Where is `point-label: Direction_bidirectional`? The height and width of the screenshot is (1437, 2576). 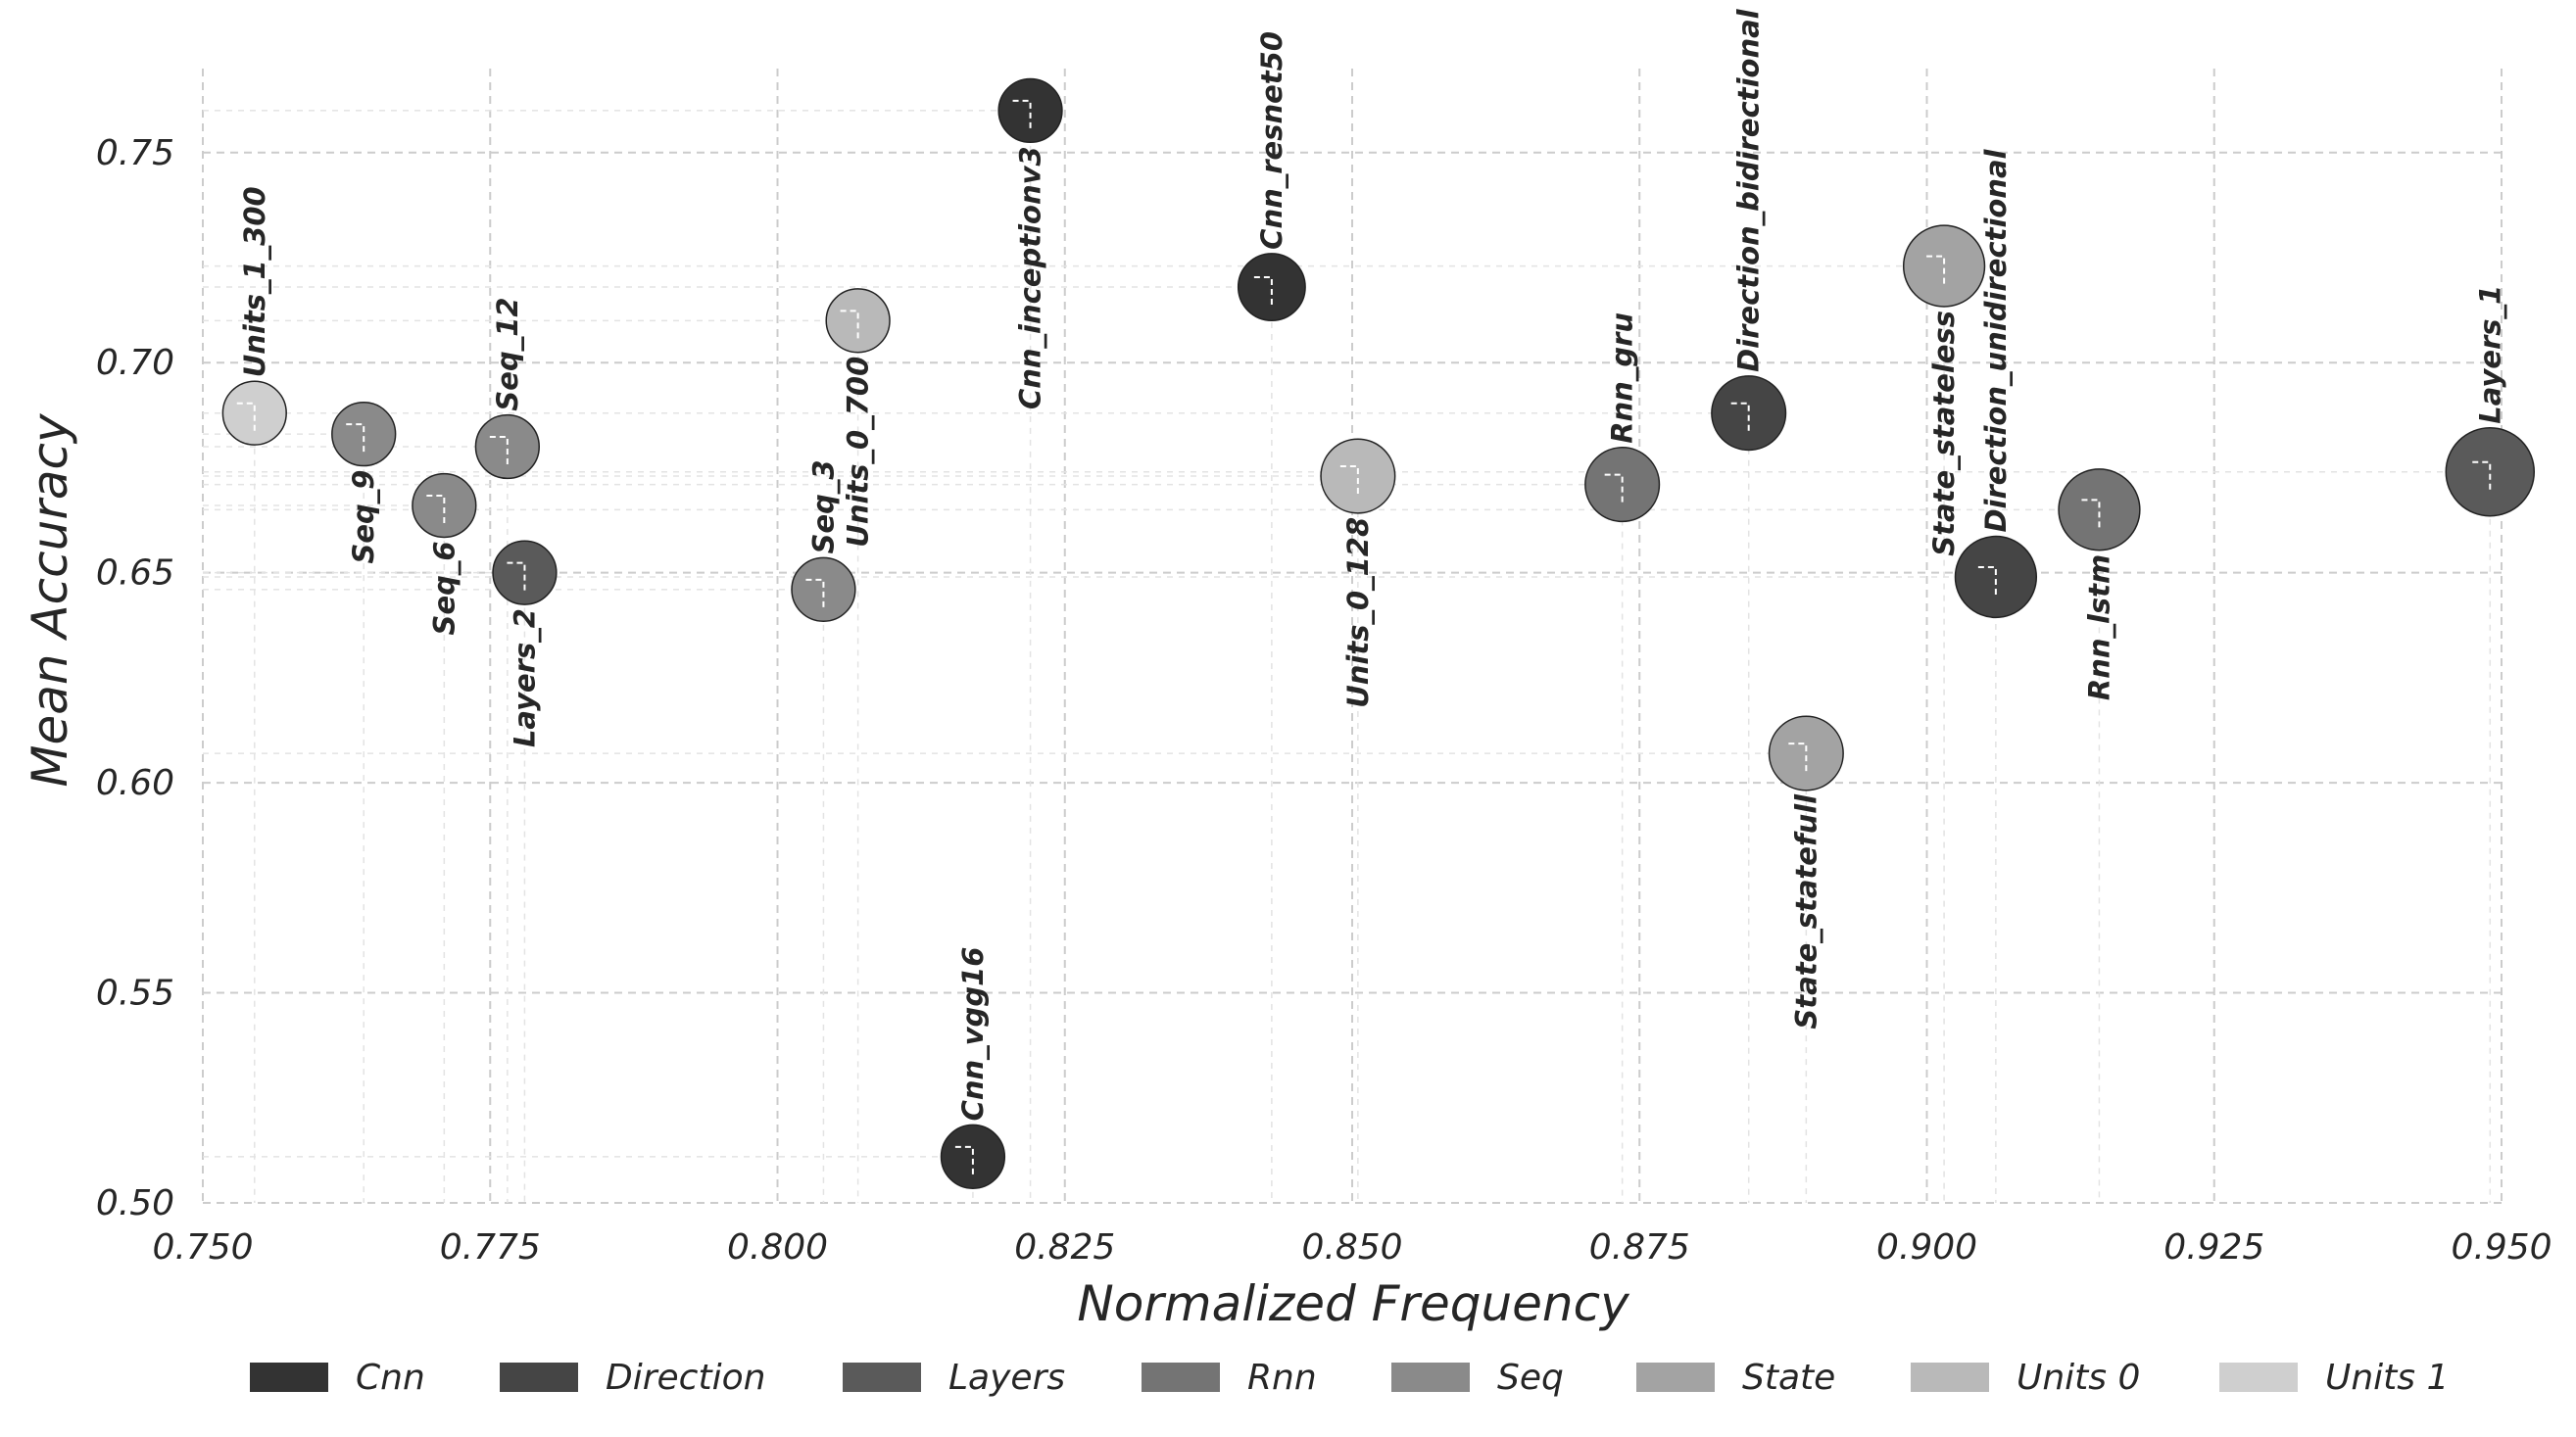
point-label: Direction_bidirectional is located at coordinates (1749, 190).